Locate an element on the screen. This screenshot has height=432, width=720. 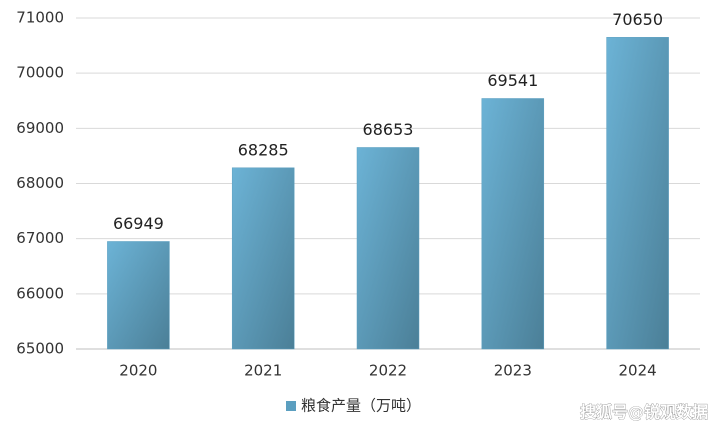
data-label: 69541 is located at coordinates (512, 80).